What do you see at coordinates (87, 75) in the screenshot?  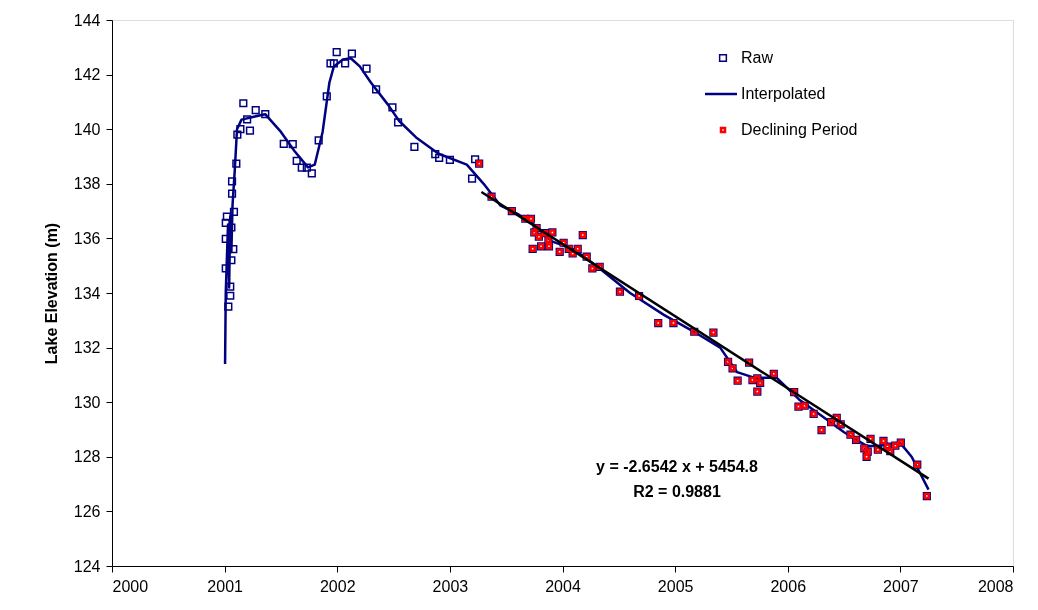 I see `y-tick-label: 142` at bounding box center [87, 75].